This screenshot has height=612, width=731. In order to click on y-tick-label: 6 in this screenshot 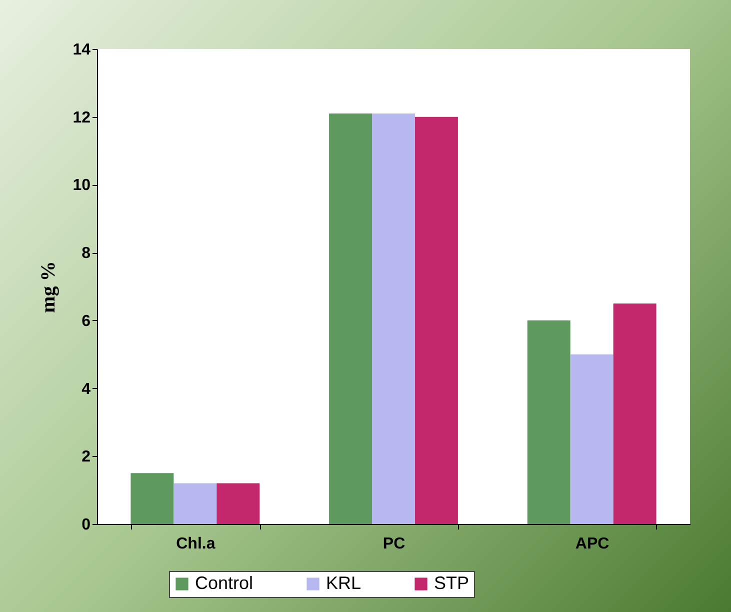, I will do `click(86, 321)`.